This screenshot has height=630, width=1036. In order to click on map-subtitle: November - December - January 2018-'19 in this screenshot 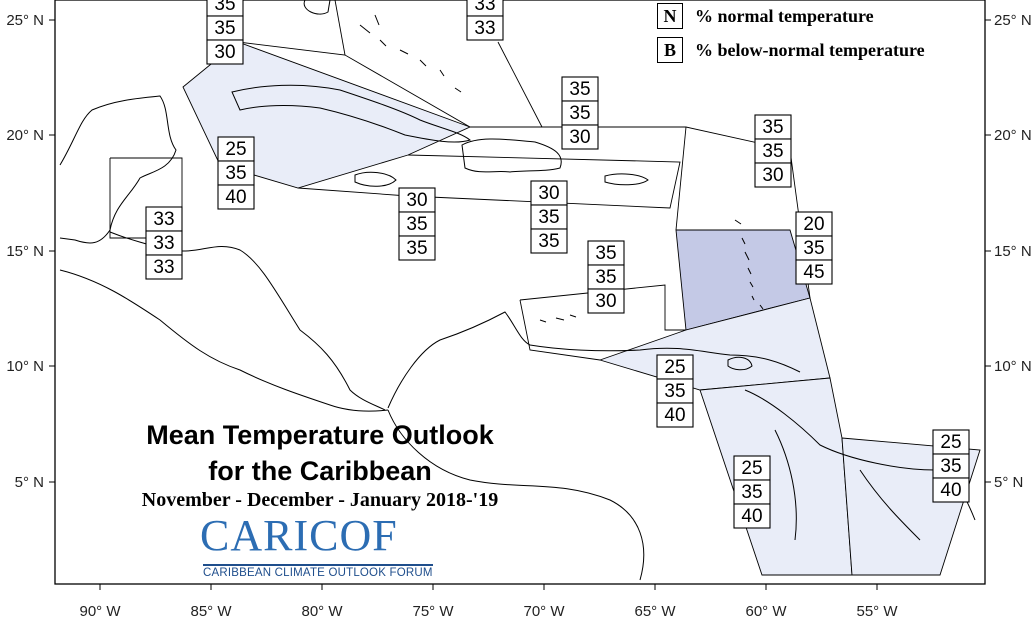, I will do `click(320, 500)`.